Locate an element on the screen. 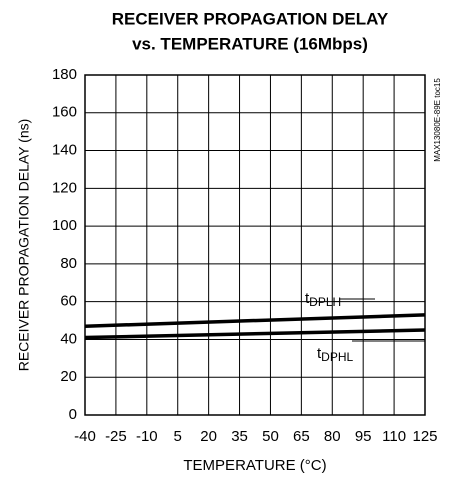 The height and width of the screenshot is (479, 453). y-tick-label: 120 is located at coordinates (64, 187).